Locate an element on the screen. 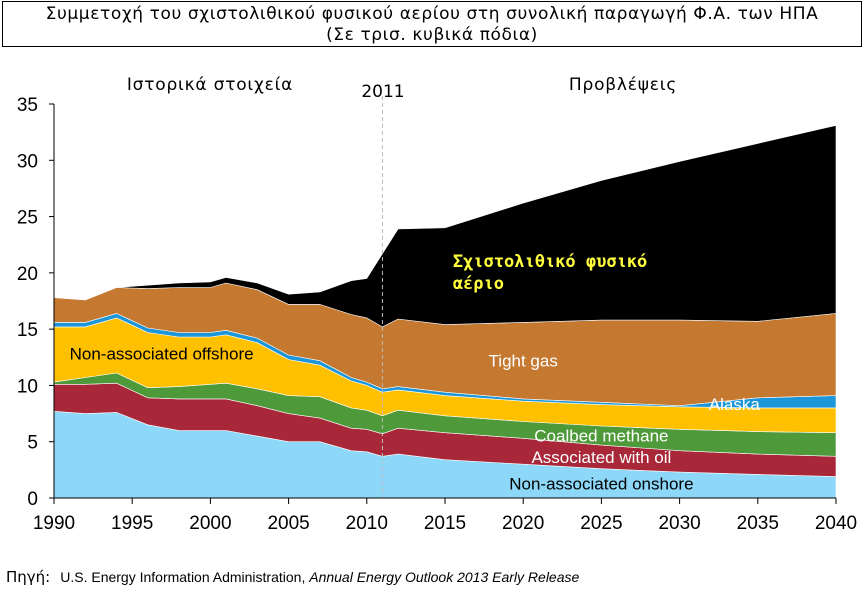 This screenshot has height=594, width=866. series-label-alaska: Alaska is located at coordinates (735, 404).